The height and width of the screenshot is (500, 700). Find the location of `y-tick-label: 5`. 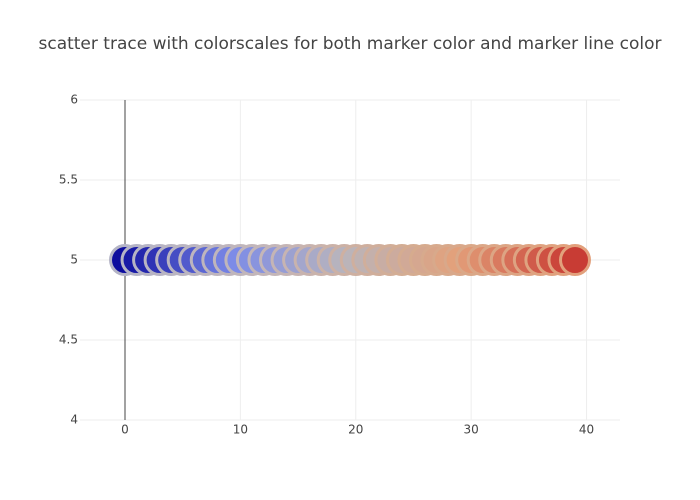

y-tick-label: 5 is located at coordinates (74, 260).